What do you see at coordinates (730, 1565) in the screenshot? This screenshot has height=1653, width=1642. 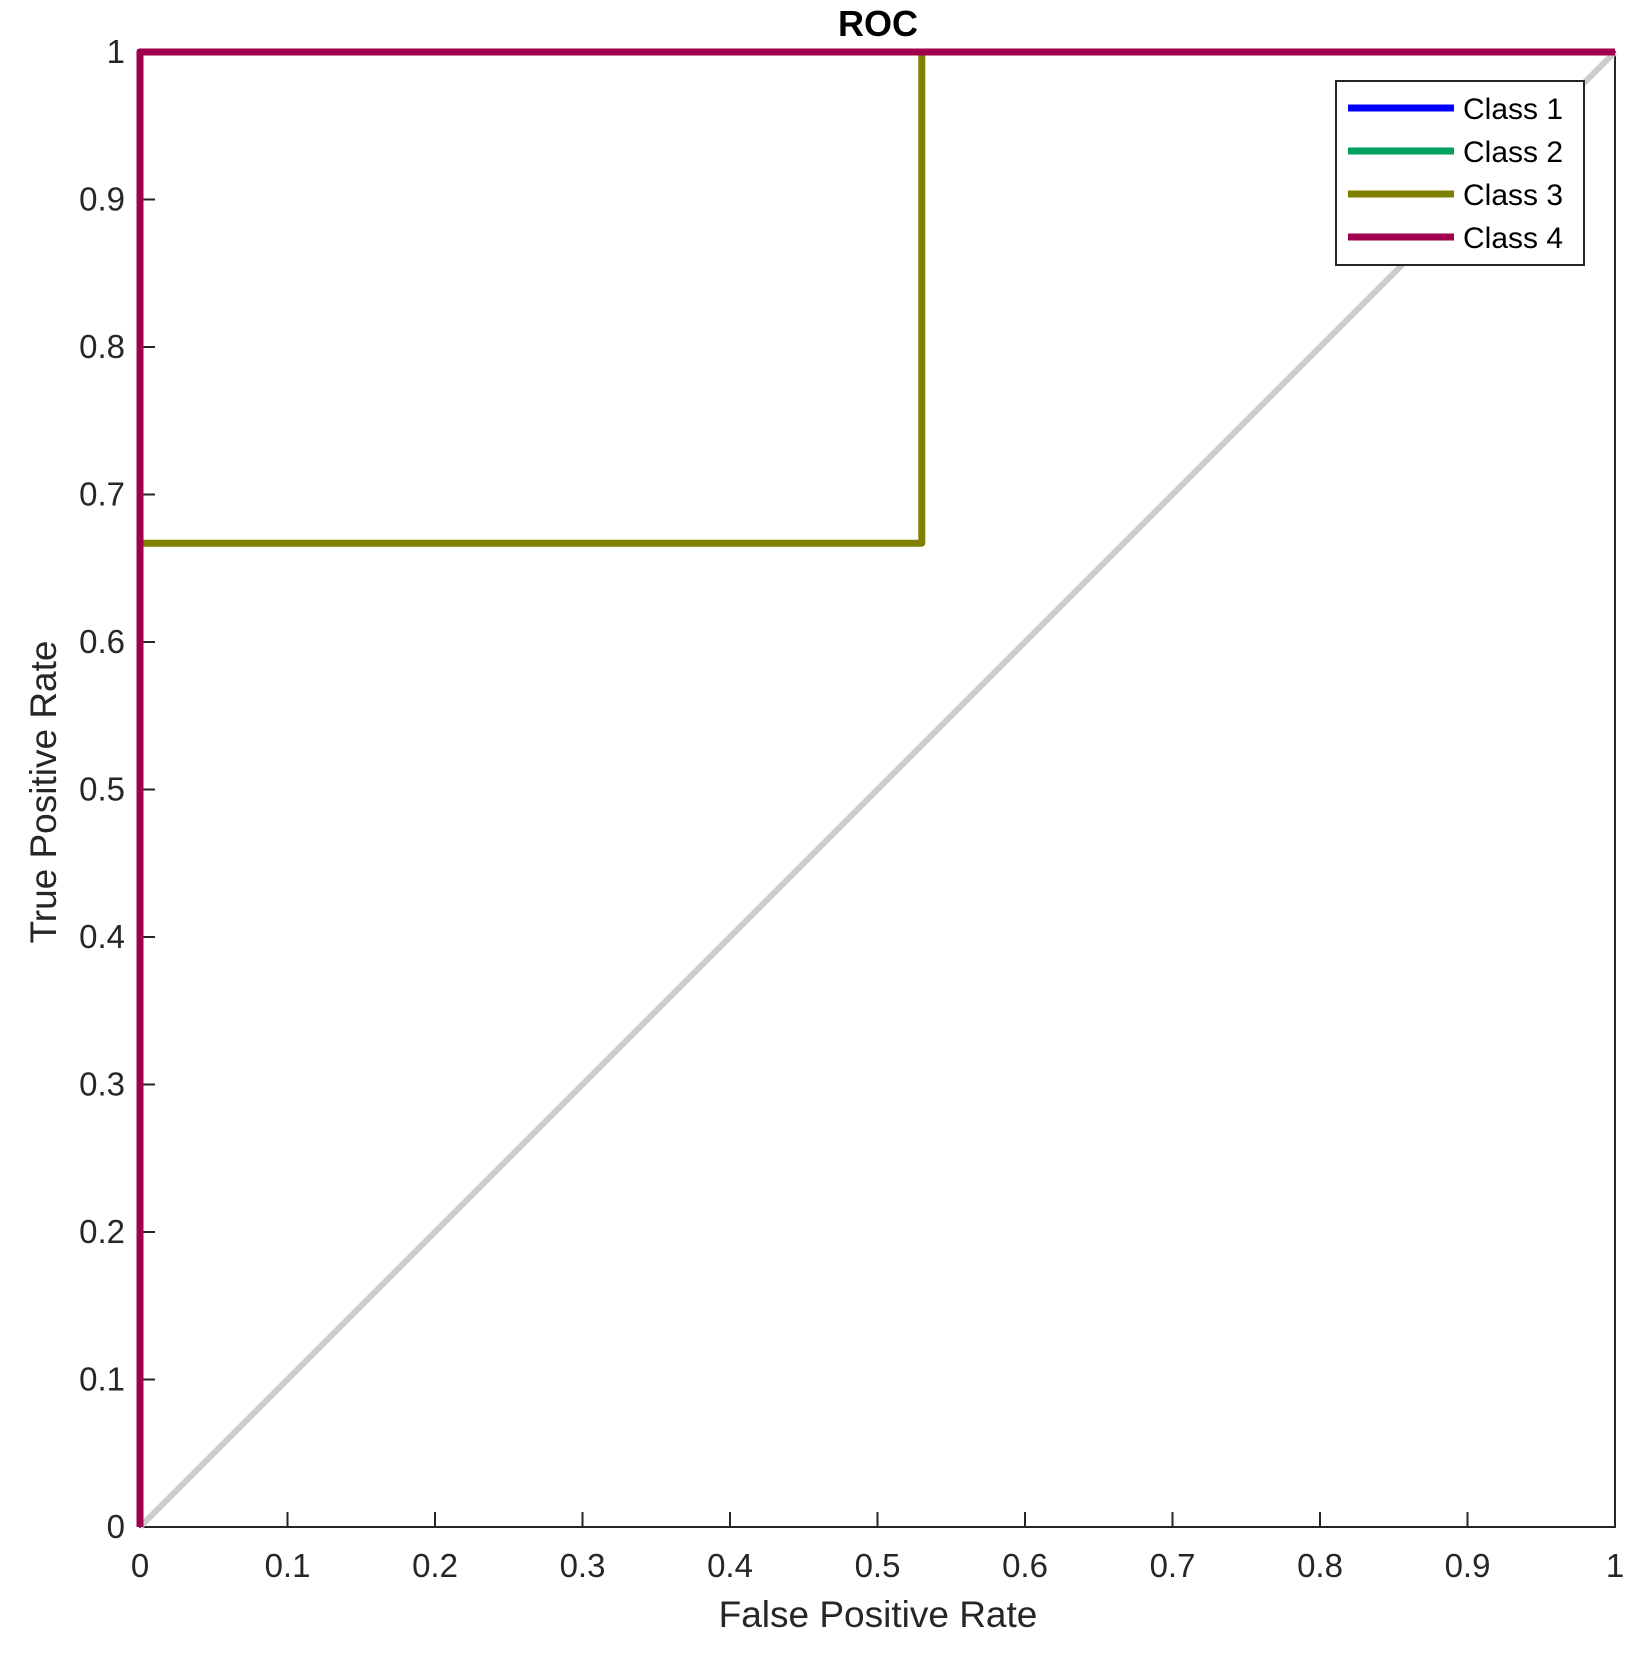 I see `x-tick-label: 0.4` at bounding box center [730, 1565].